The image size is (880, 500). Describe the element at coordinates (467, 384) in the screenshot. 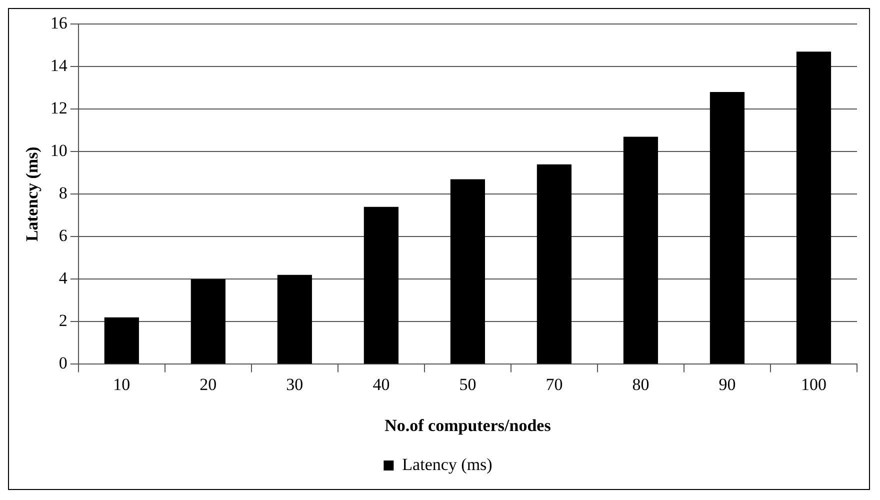

I see `x-tick-label: 50` at that location.